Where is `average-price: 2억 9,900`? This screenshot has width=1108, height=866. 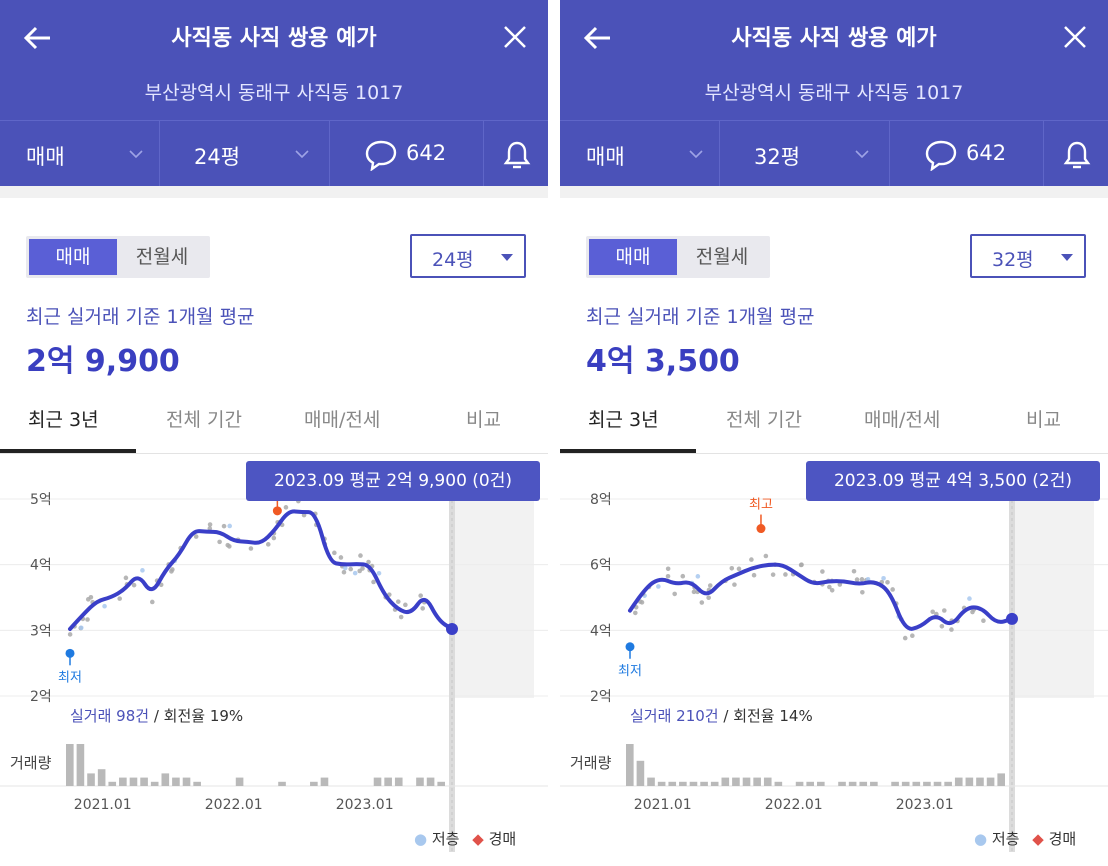
average-price: 2억 9,900 is located at coordinates (103, 361).